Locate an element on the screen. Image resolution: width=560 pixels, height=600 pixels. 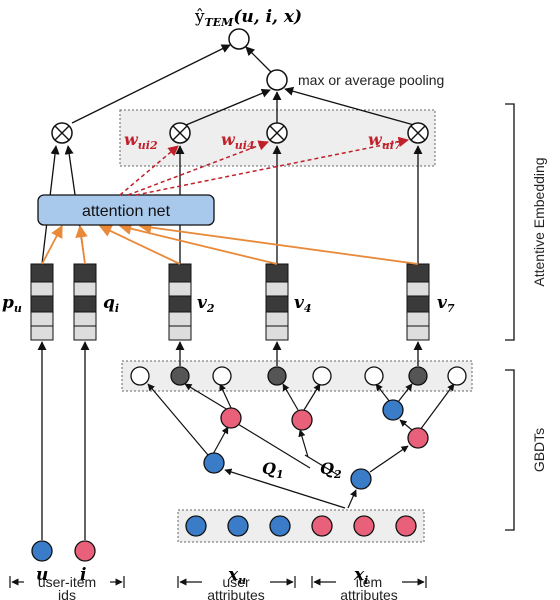
pooling-label: max or average pooling is located at coordinates (371, 80).